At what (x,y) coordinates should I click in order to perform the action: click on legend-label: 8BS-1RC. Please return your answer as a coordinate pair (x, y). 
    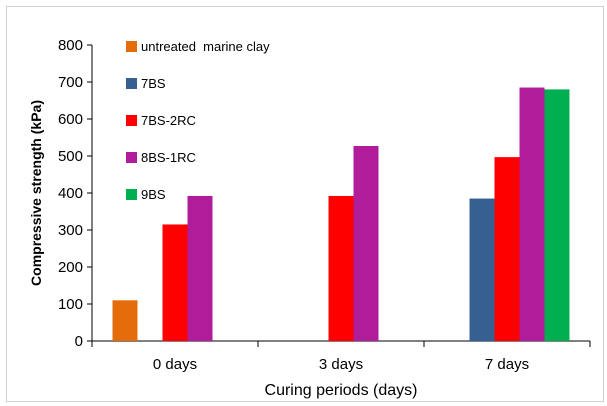
    Looking at the image, I should click on (168, 157).